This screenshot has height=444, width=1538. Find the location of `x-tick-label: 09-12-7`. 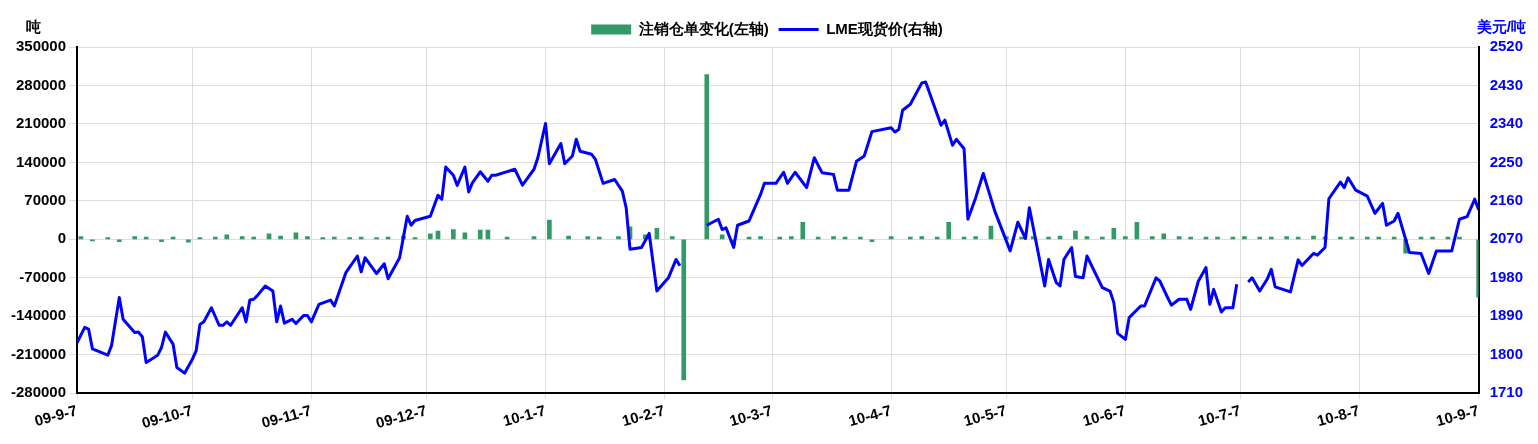

x-tick-label: 09-12-7 is located at coordinates (401, 416).